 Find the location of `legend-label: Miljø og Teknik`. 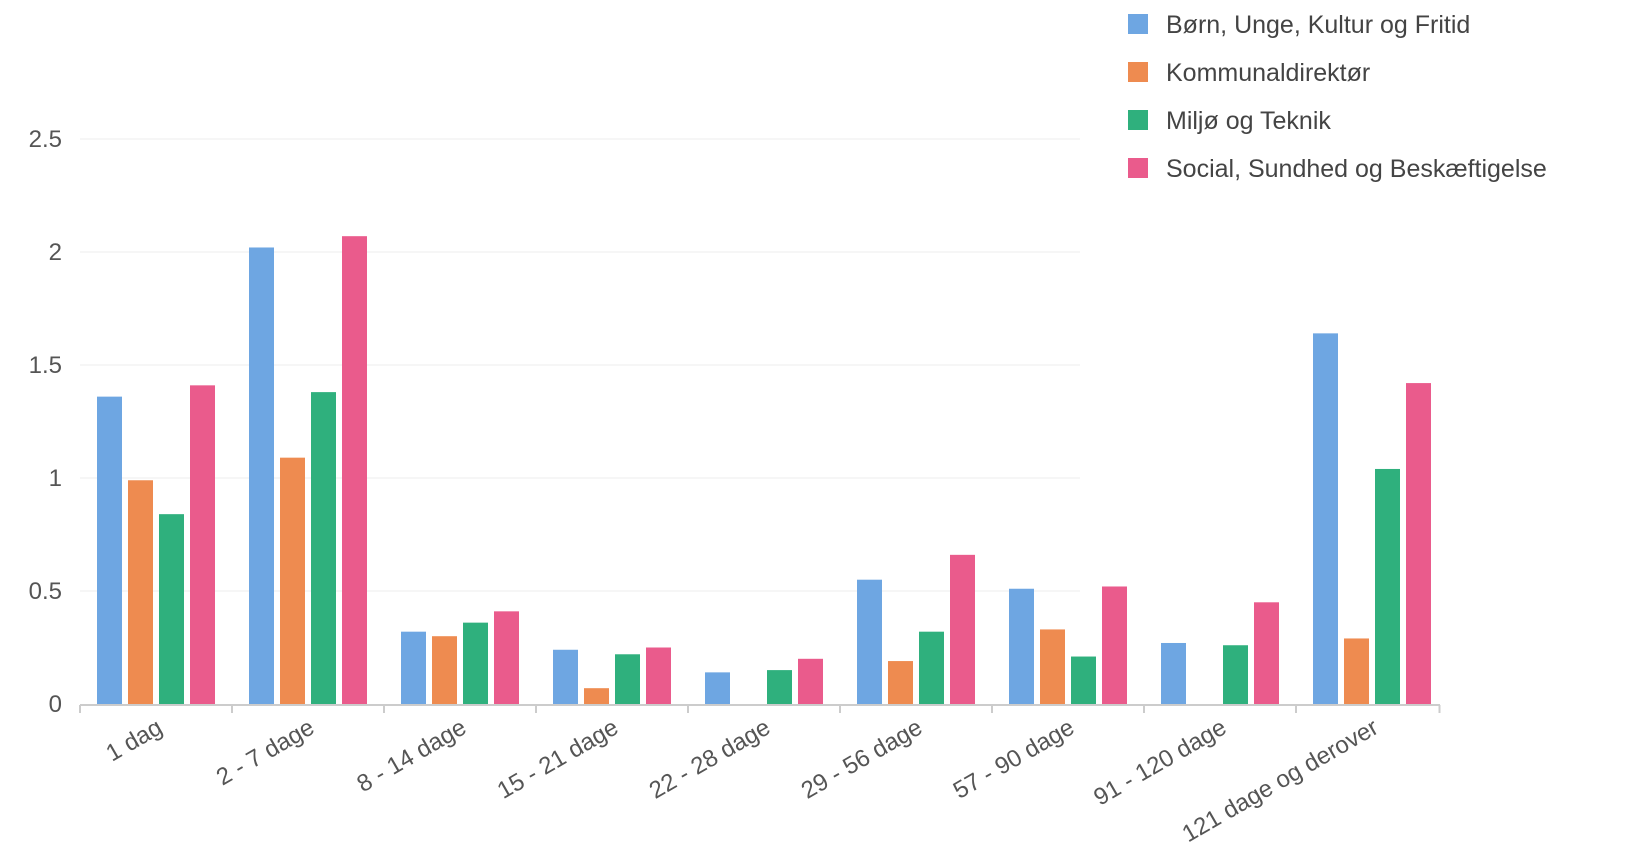

legend-label: Miljø og Teknik is located at coordinates (1248, 121).